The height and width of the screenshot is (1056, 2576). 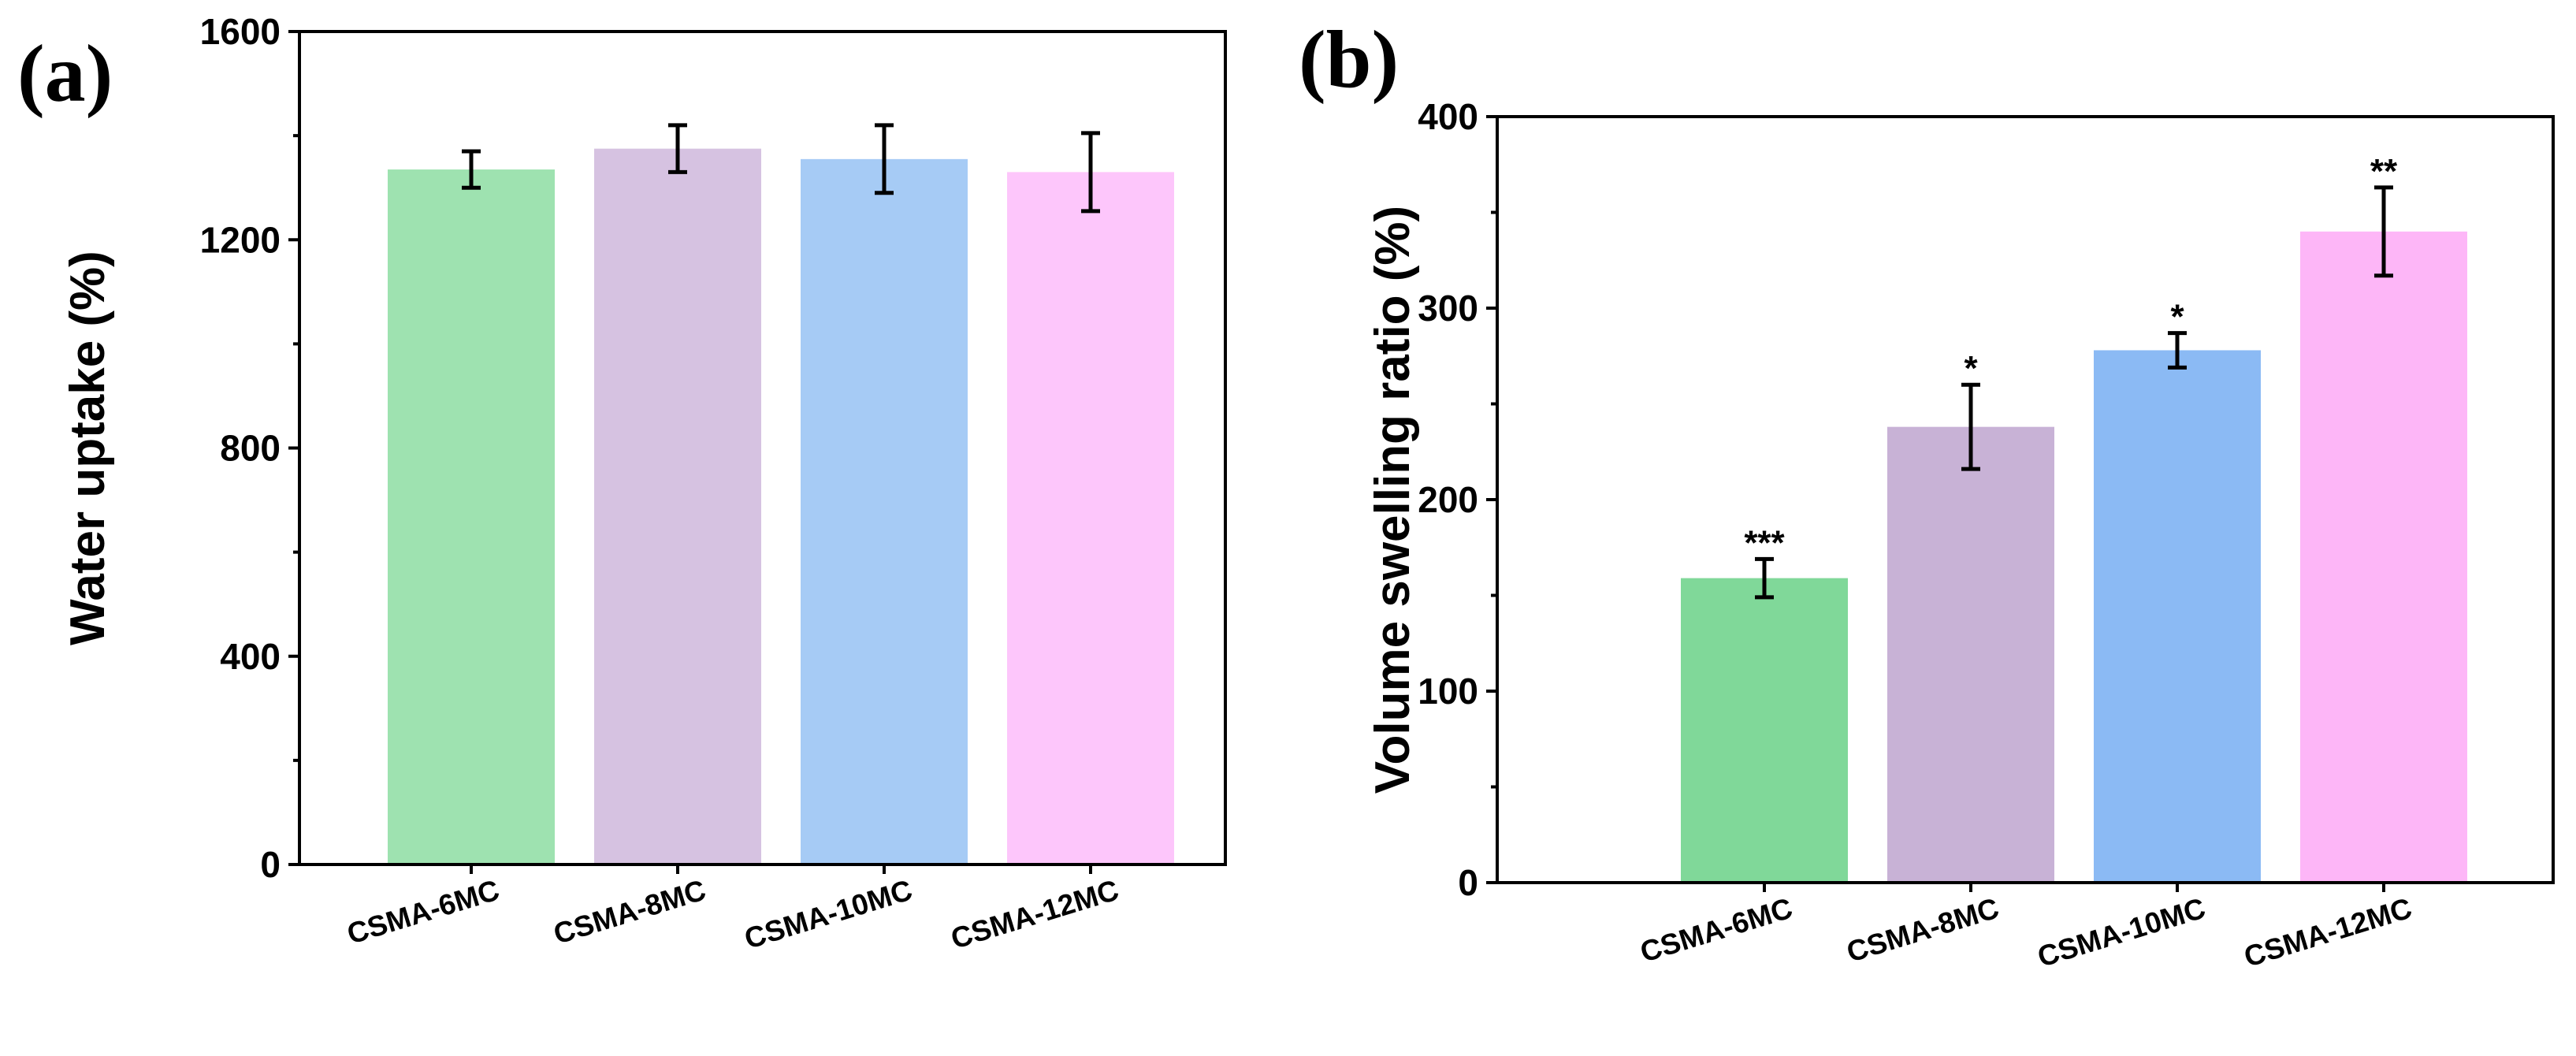 I want to click on panel-a-category-label: CSMA-6MC, so click(x=424, y=912).